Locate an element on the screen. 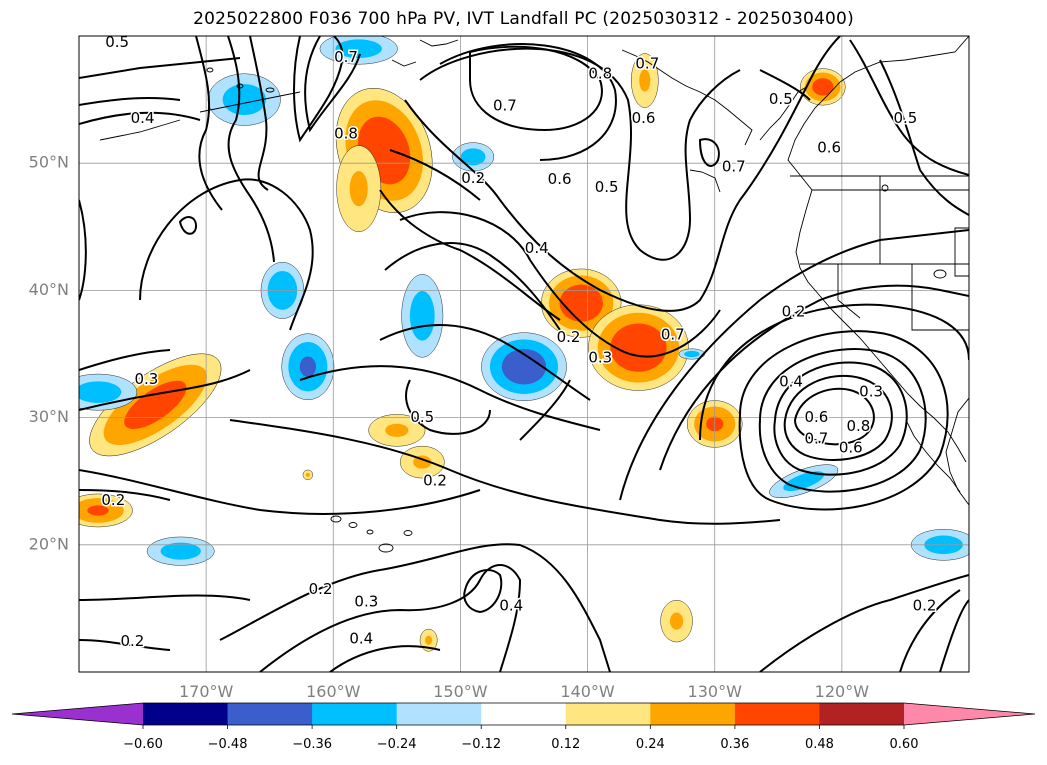 The width and height of the screenshot is (1047, 765). contour-label: 0.8 is located at coordinates (346, 133).